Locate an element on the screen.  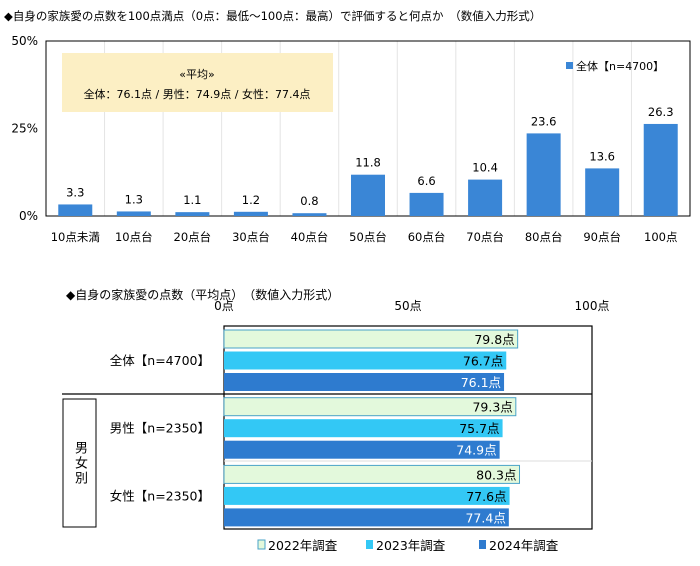
x-tick-label: 60点台 is located at coordinates (427, 237).